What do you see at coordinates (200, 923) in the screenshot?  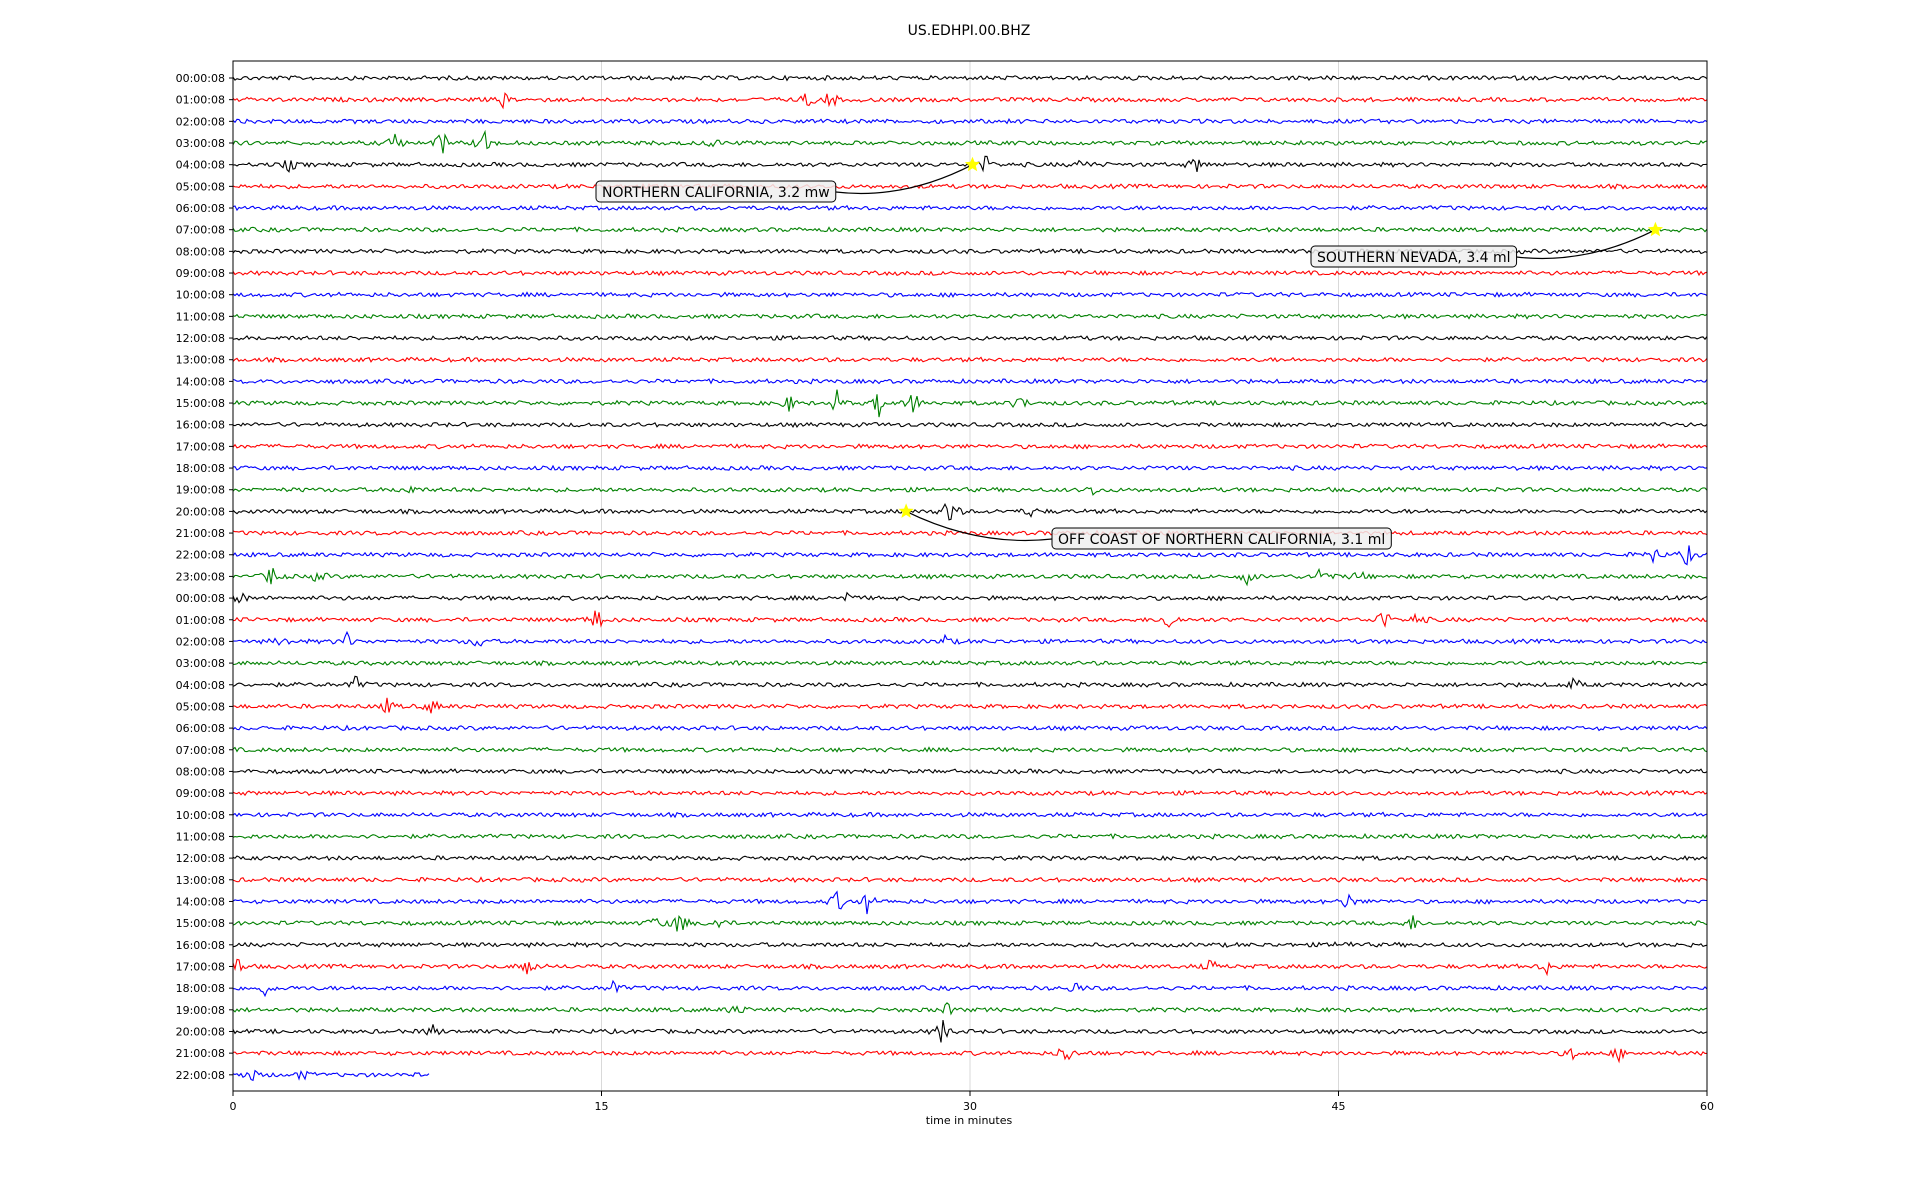 I see `row-time-label: 15:00:08` at bounding box center [200, 923].